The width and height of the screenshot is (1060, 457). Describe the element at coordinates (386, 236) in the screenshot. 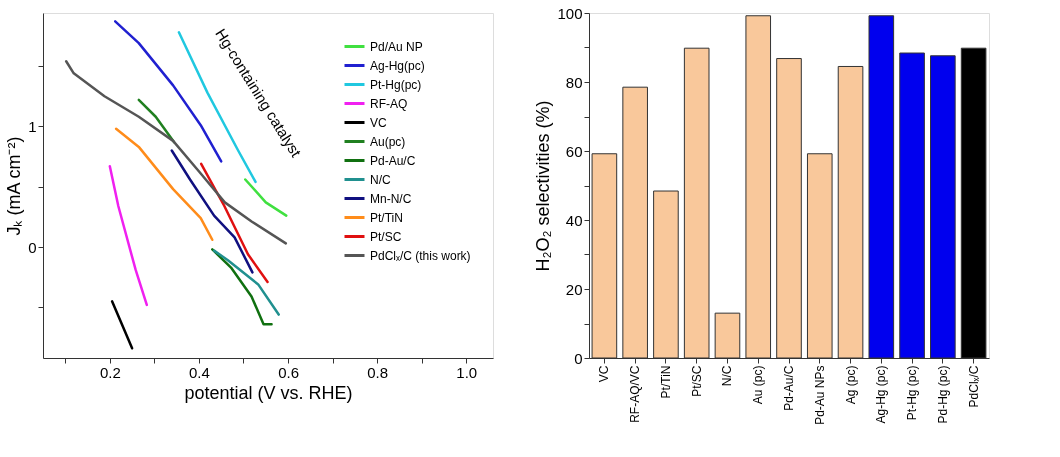

I see `legend-label: Pt/SC` at that location.